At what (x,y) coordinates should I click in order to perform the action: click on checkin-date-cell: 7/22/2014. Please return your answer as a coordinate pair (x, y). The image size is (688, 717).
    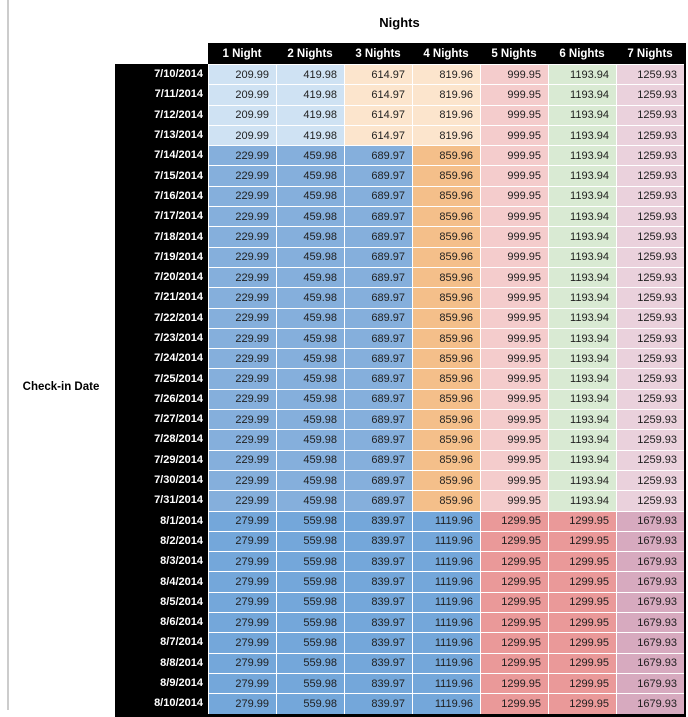
    Looking at the image, I should click on (161, 317).